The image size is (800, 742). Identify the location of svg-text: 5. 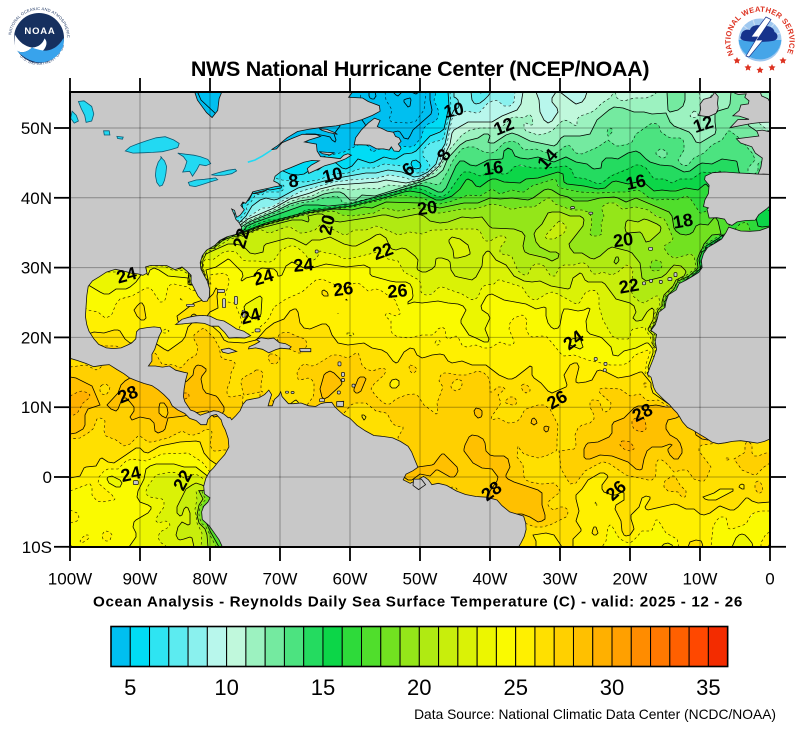
(130, 687).